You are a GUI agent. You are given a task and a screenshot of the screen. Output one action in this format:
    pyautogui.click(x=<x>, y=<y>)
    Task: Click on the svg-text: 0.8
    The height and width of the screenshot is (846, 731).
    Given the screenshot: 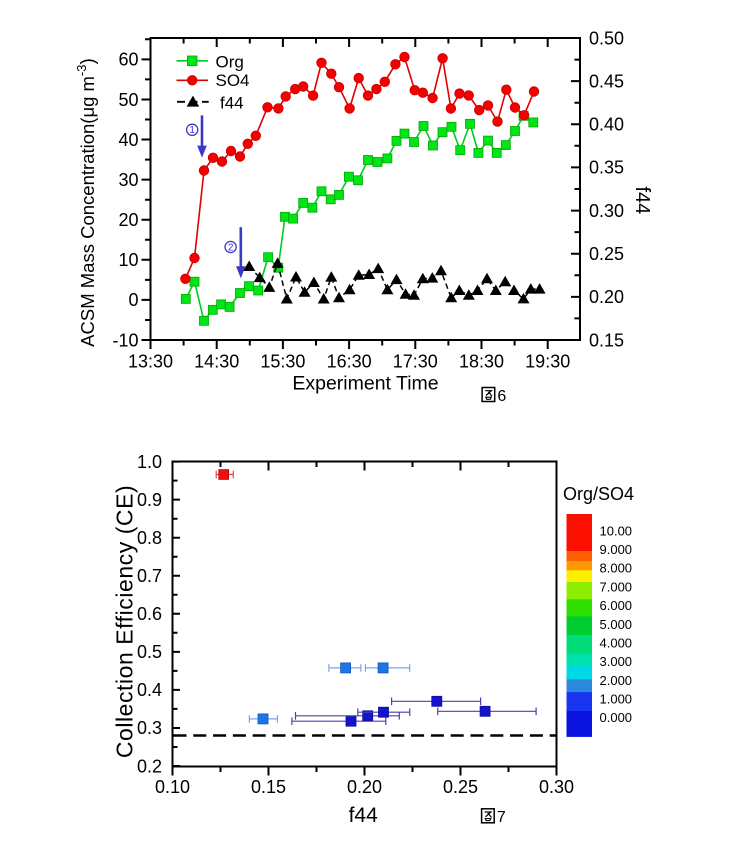 What is the action you would take?
    pyautogui.click(x=149, y=538)
    